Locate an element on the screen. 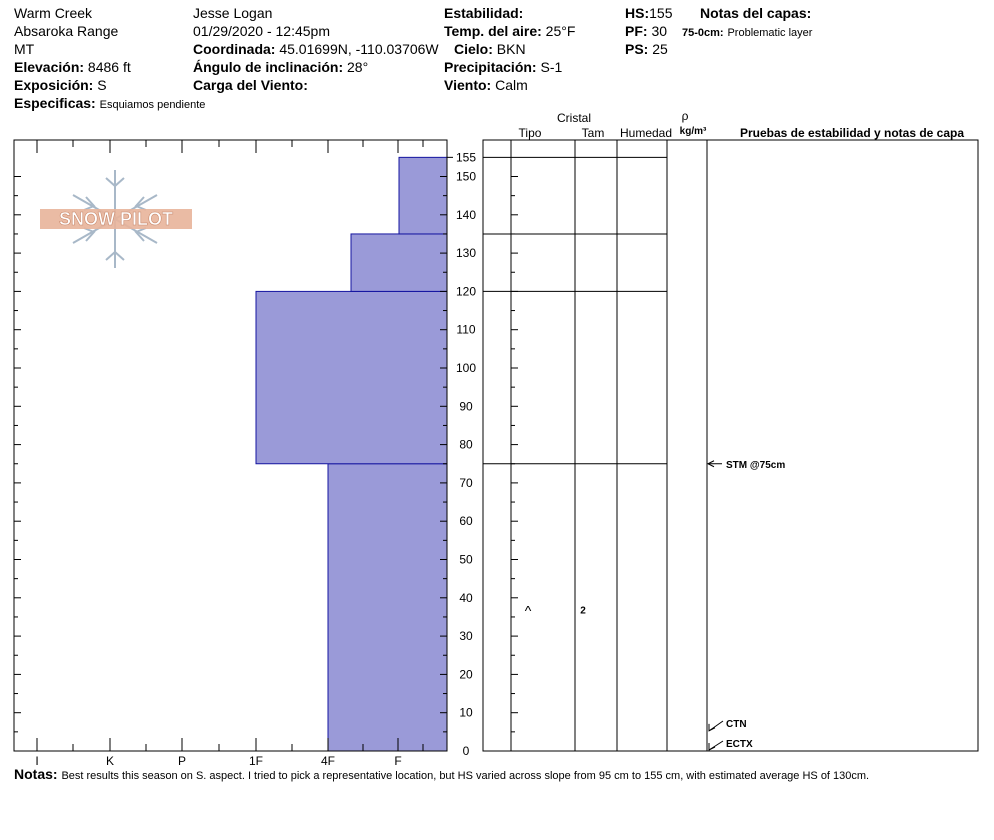  height-tick-label: 10 is located at coordinates (466, 713).